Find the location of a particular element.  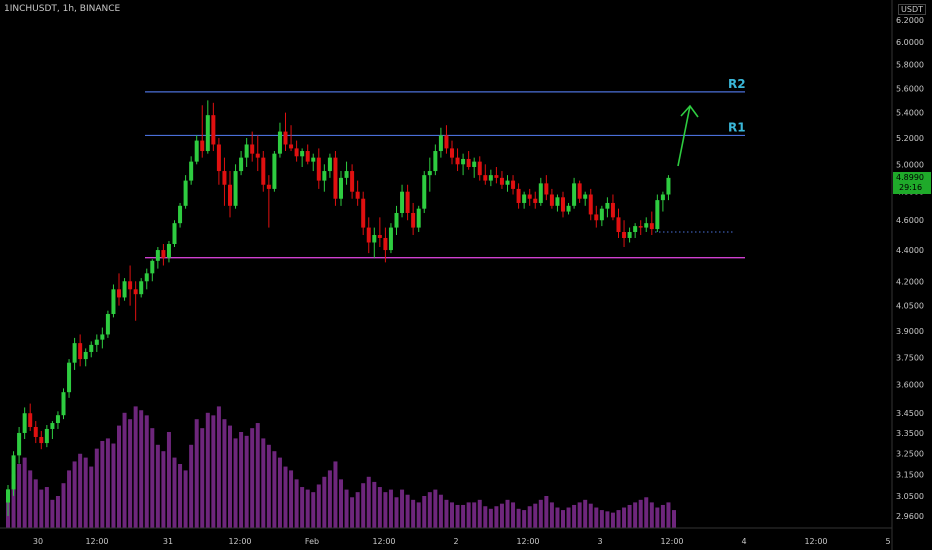

price-tick-label: 4.0500 is located at coordinates (910, 306).